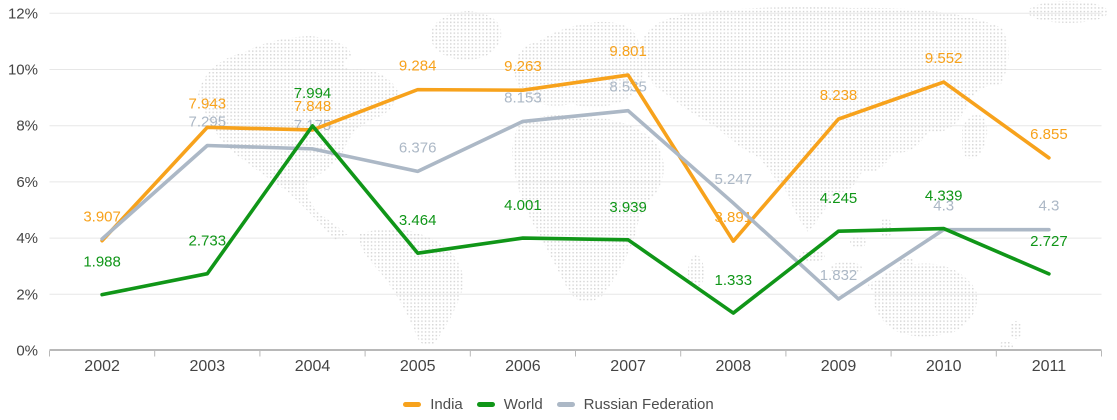  What do you see at coordinates (523, 404) in the screenshot?
I see `legend-label: World` at bounding box center [523, 404].